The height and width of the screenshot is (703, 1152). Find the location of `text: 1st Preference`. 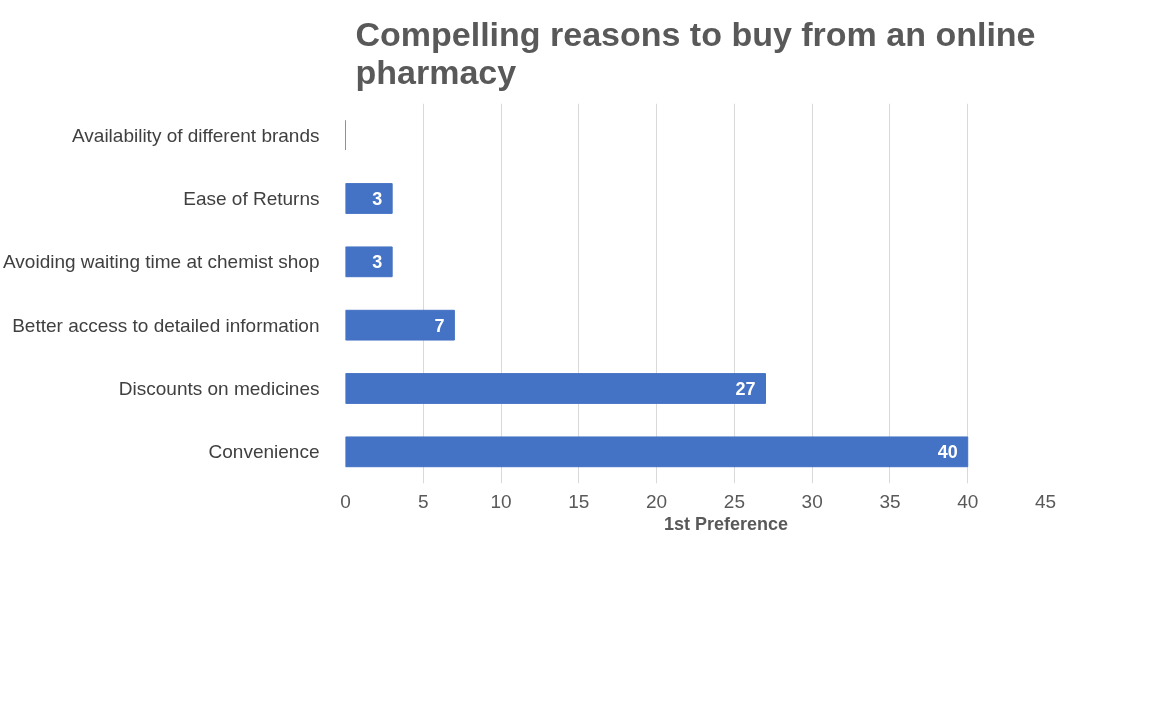

text: 1st Preference is located at coordinates (726, 524).